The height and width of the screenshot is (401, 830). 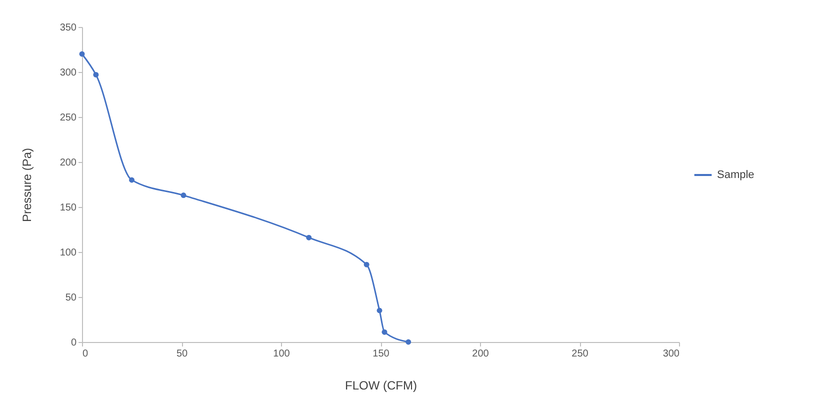 I want to click on y-tick-label: 100, so click(x=68, y=253).